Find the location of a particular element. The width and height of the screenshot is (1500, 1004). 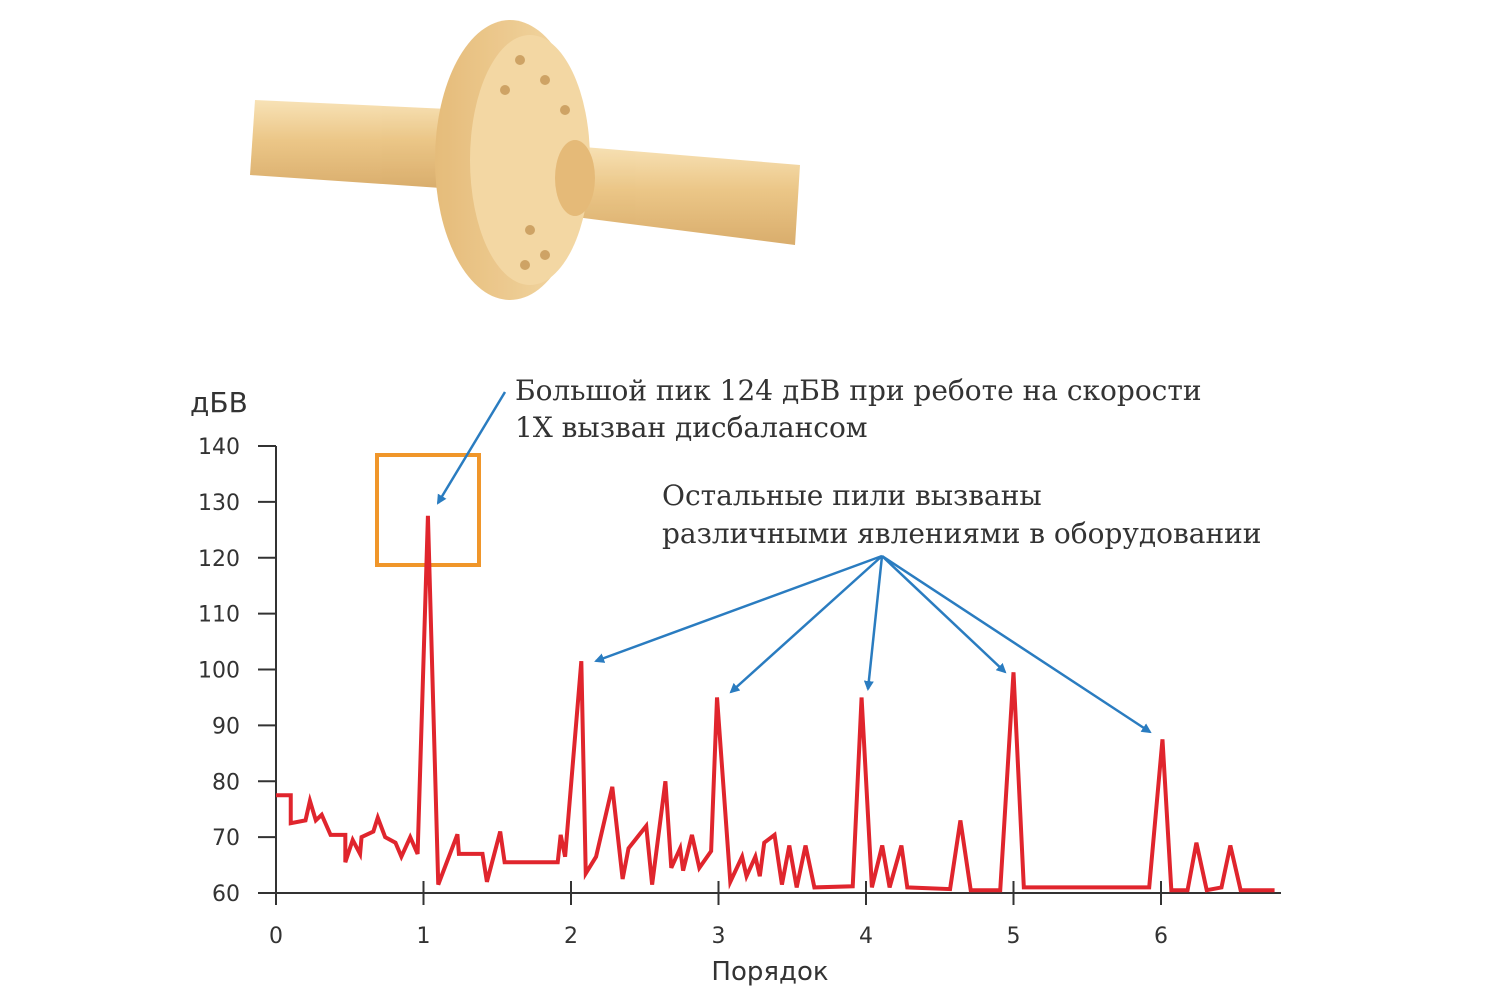

y-tick-label: 80 is located at coordinates (226, 782).